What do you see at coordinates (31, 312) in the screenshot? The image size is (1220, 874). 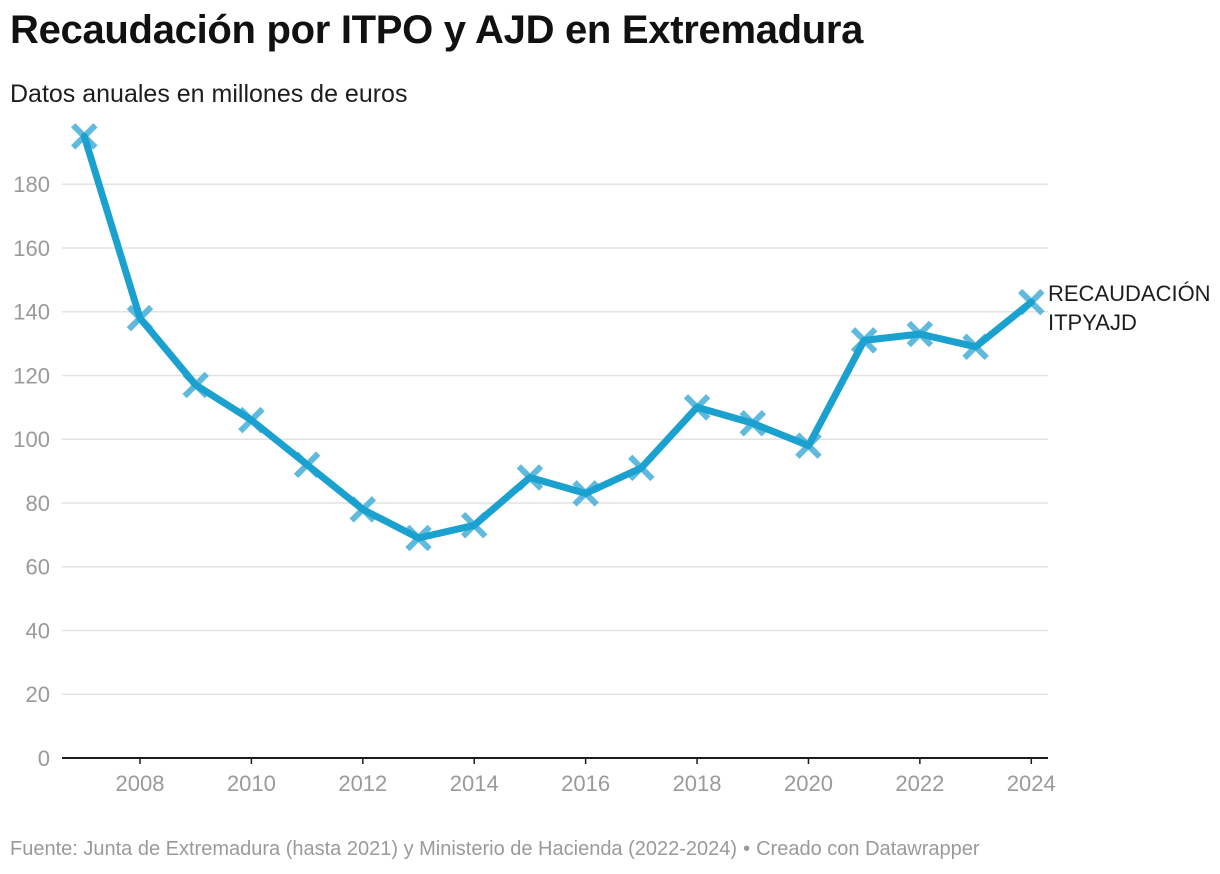 I see `y-tick-label-140: 140` at bounding box center [31, 312].